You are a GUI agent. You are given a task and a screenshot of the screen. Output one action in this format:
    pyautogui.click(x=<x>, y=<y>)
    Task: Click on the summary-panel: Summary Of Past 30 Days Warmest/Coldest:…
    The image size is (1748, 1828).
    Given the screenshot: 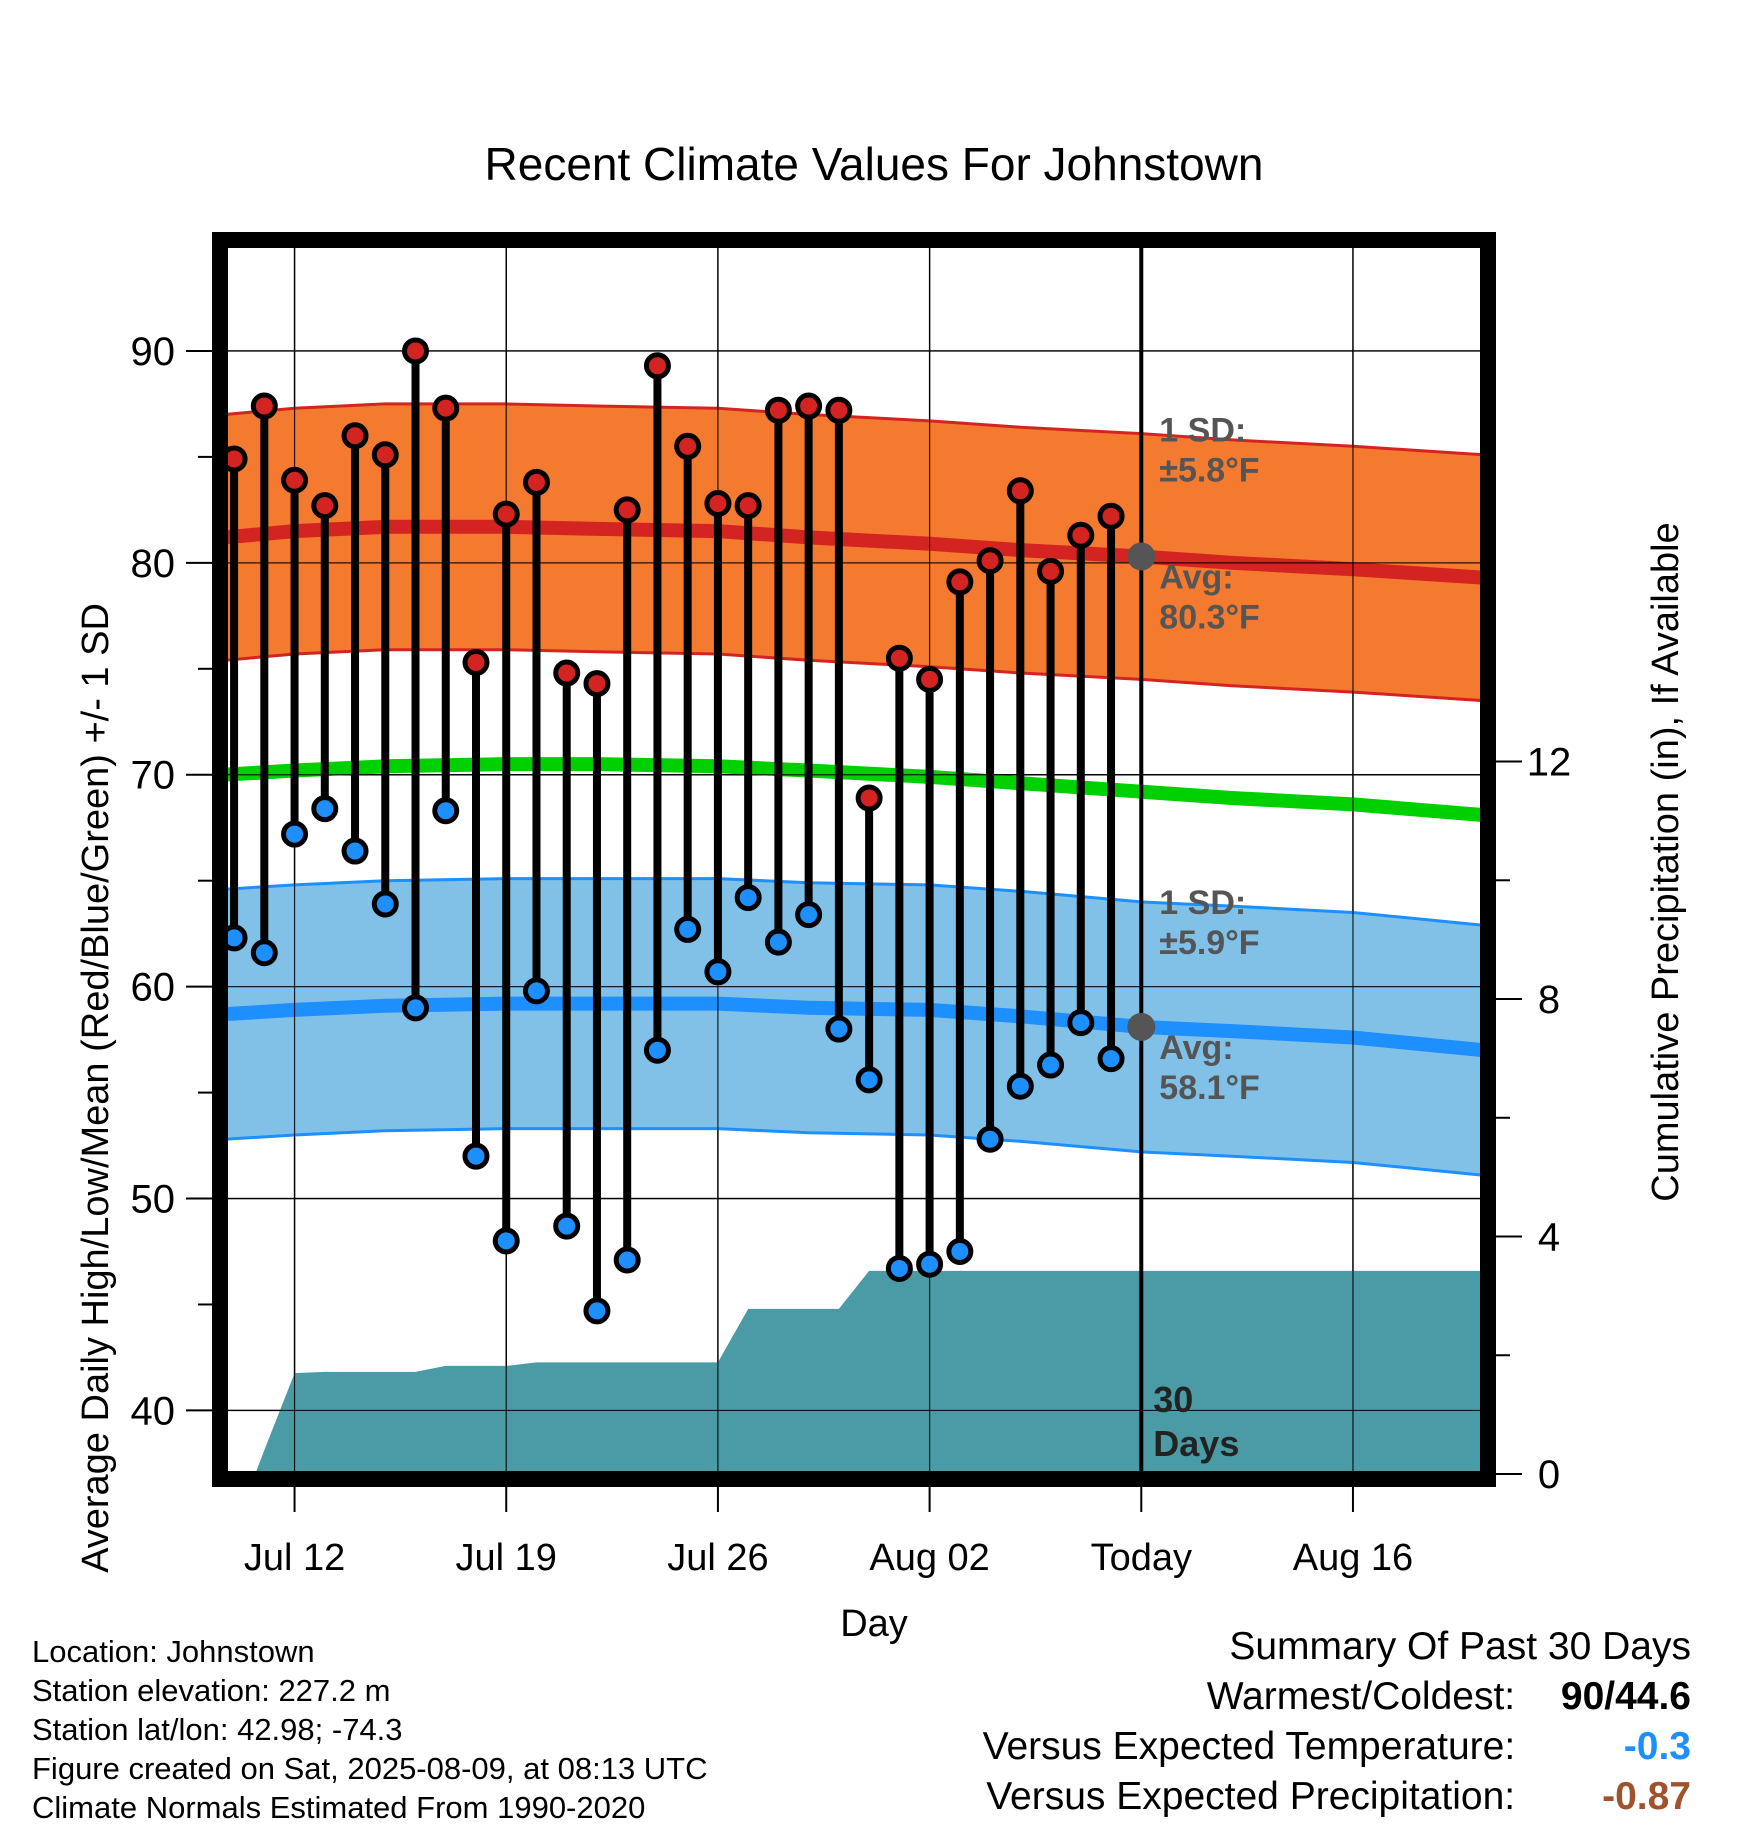 What is the action you would take?
    pyautogui.click(x=1337, y=1722)
    